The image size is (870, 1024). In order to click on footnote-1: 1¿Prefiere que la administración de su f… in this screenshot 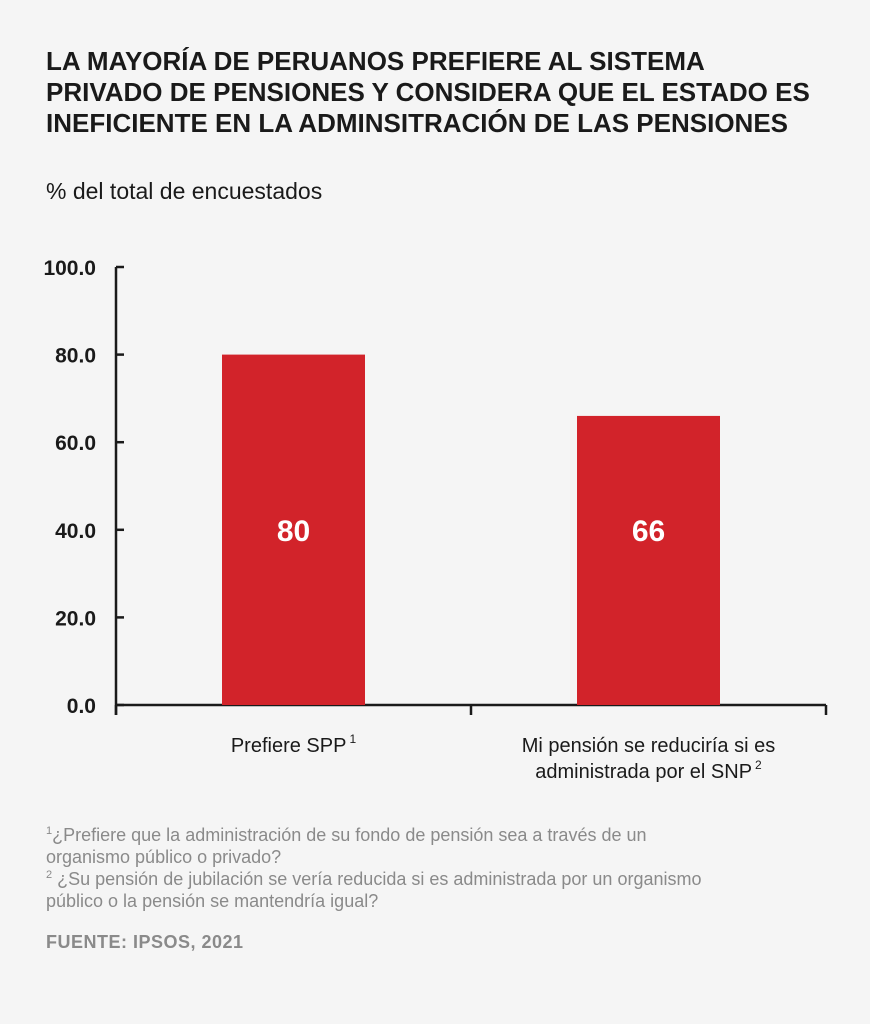, I will do `click(346, 846)`.